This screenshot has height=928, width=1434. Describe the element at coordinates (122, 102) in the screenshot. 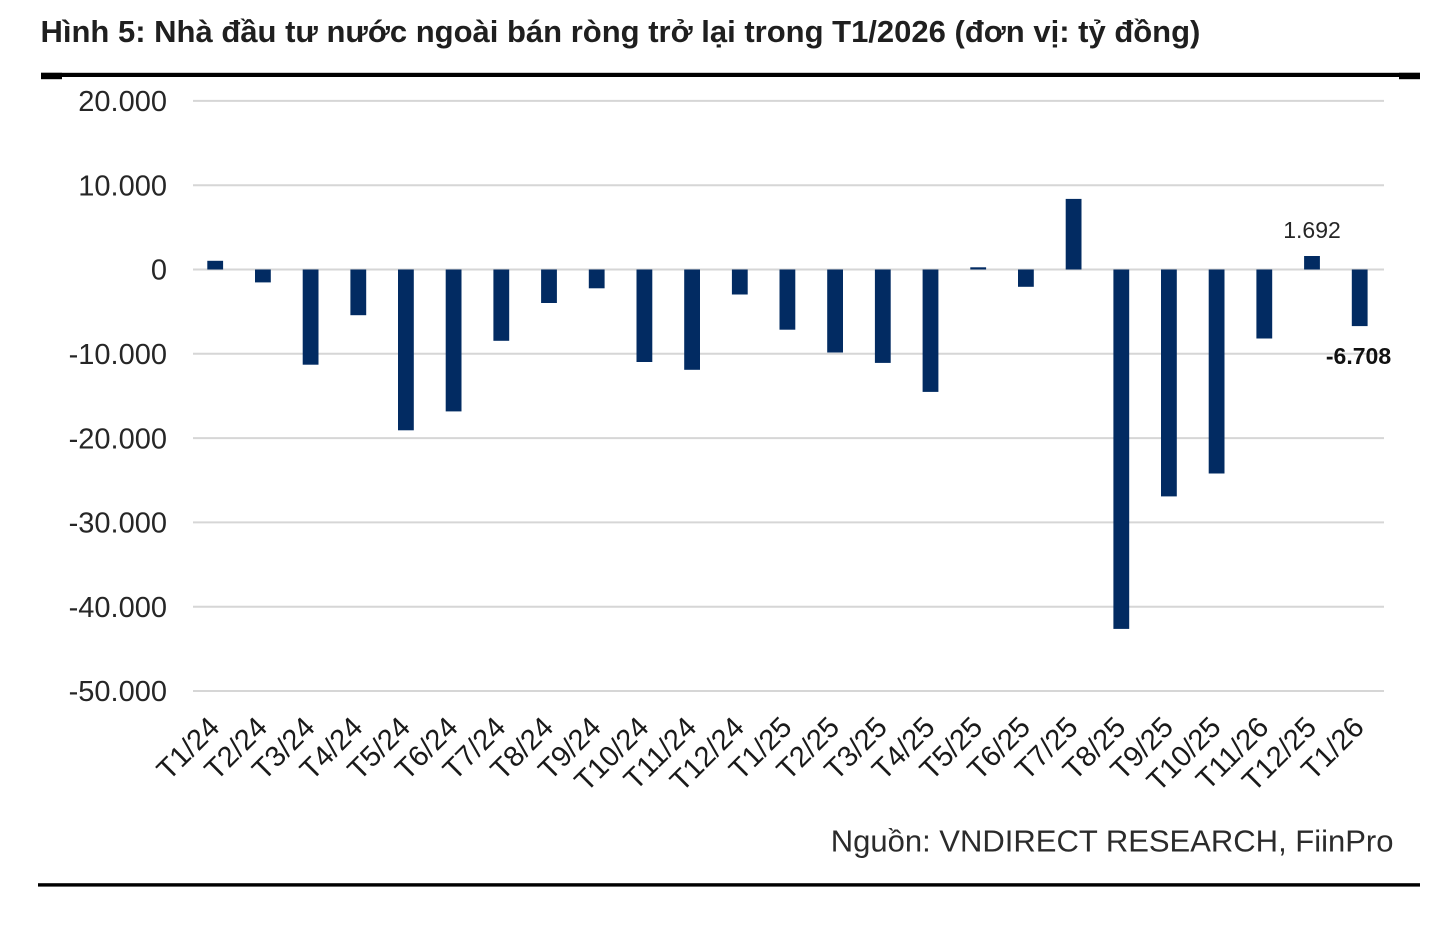

I see `svg-text: 20.000` at that location.